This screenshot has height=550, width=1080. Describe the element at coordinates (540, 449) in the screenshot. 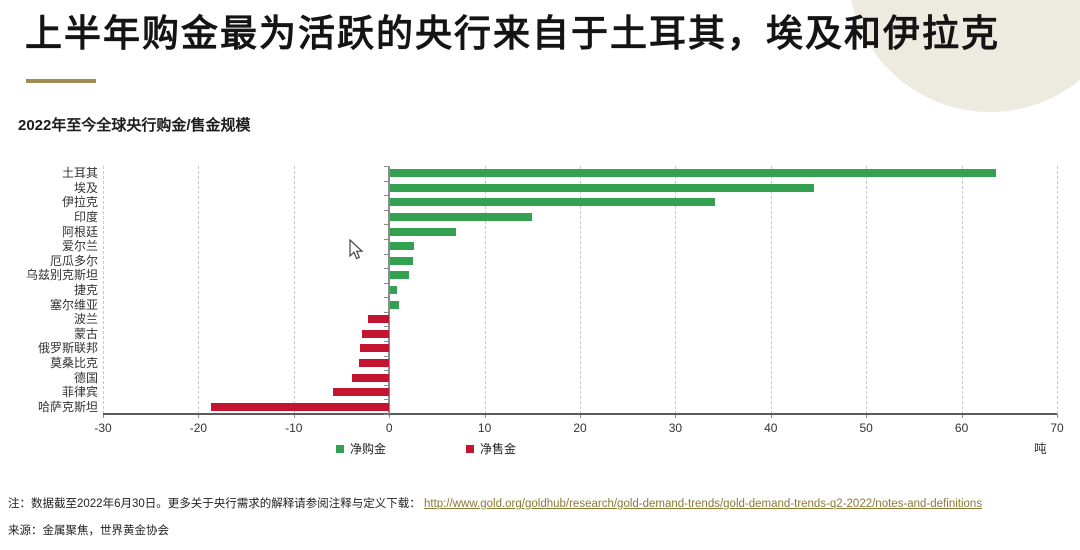

I see `chart-legend: 净购金 净售金` at that location.